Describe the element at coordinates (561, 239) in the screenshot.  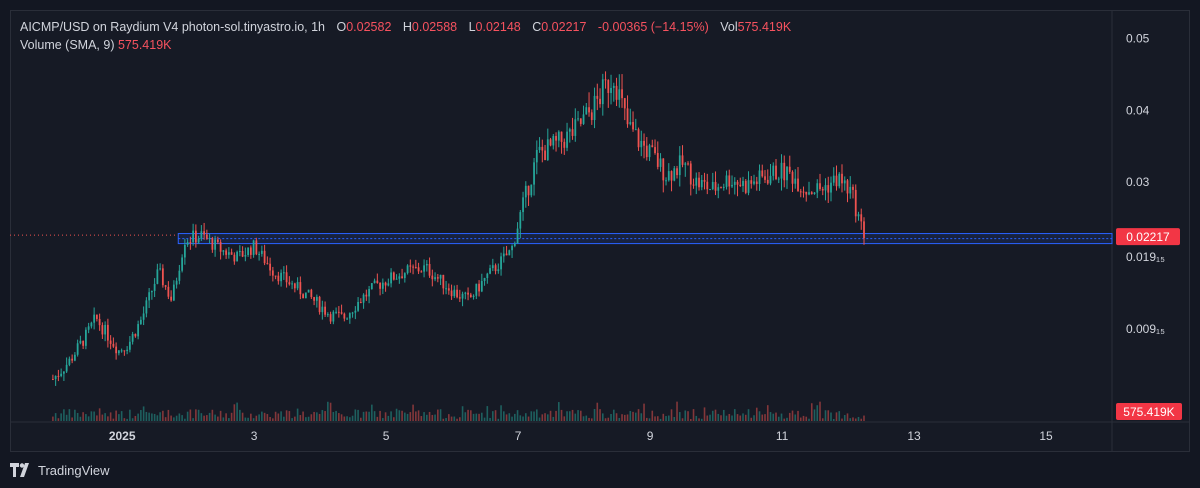
I see `support-band` at that location.